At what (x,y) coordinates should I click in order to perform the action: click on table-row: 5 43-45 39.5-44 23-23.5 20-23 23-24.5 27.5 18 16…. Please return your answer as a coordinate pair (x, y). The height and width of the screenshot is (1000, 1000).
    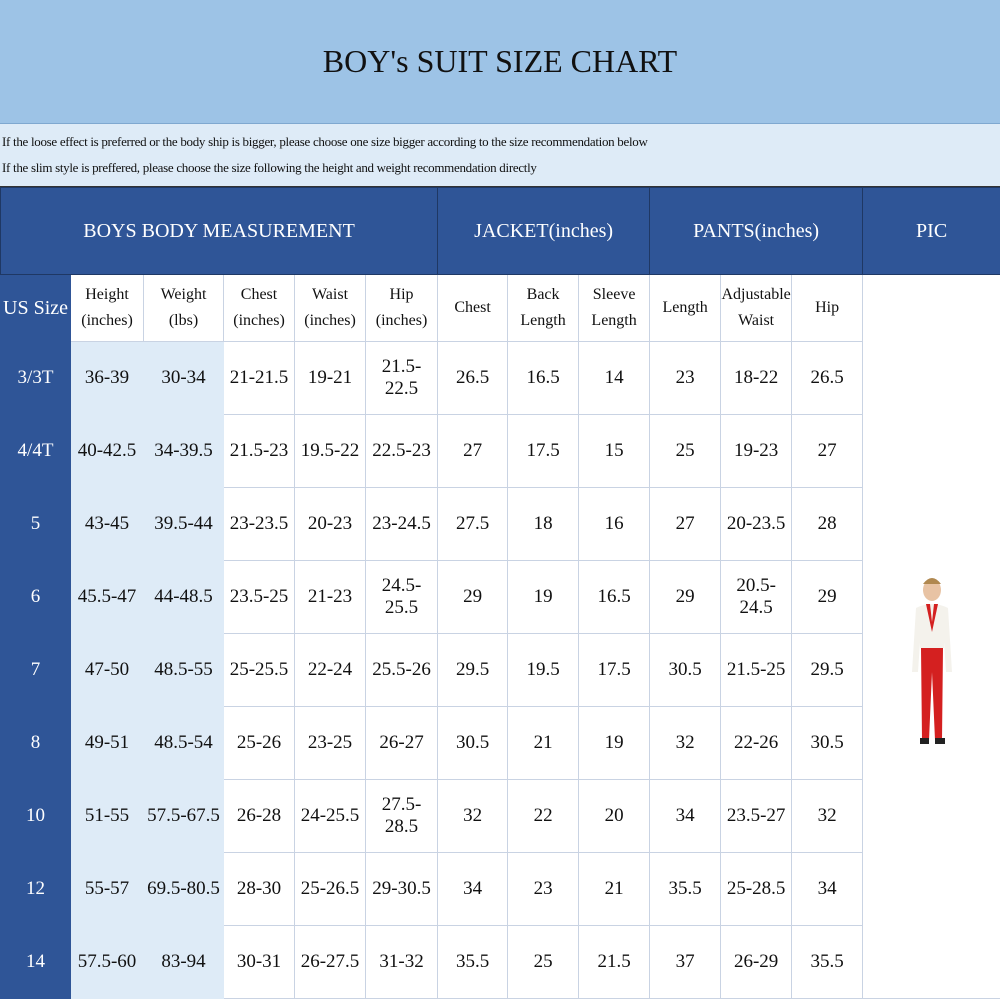
    Looking at the image, I should click on (500, 524).